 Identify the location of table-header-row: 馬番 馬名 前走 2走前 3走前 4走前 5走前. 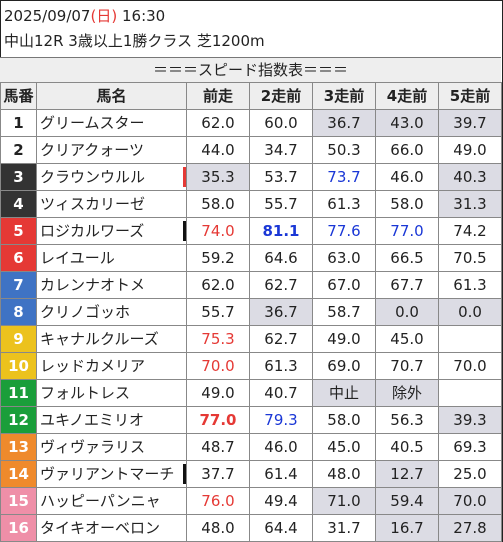
(251, 96).